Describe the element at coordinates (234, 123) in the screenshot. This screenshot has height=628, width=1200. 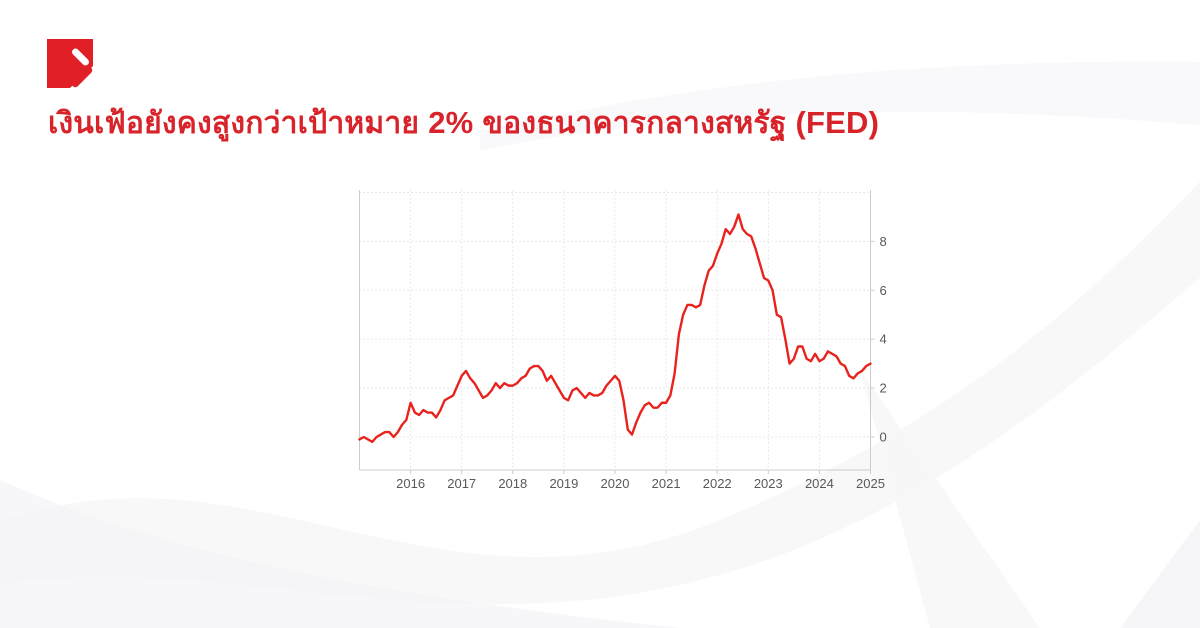
I see `headline-part1: เงินเฟ้อยังคงสูงกว่าเป้าหมาย` at that location.